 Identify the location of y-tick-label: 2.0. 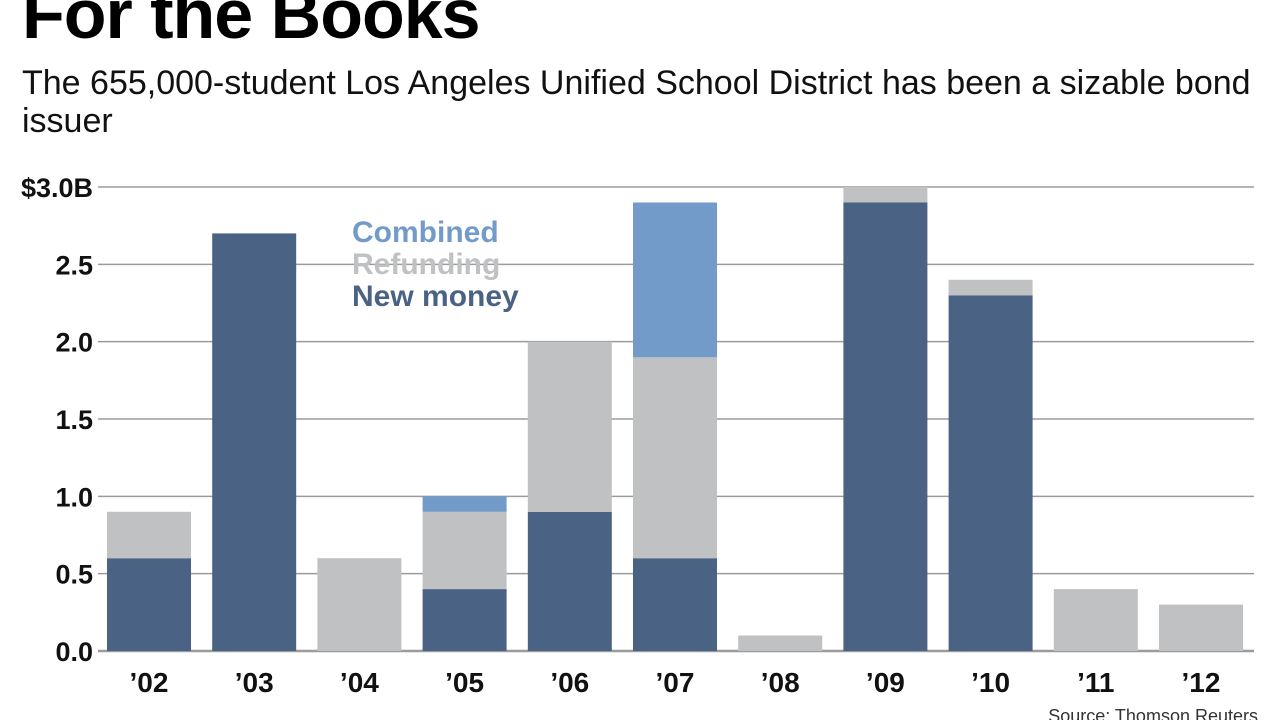
(74, 343).